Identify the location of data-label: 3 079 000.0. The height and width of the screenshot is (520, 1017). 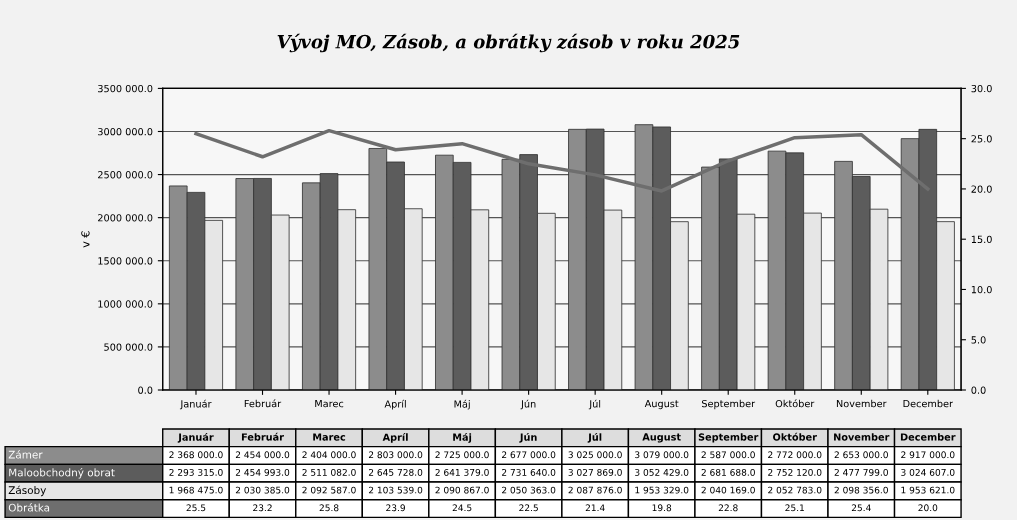
(662, 455).